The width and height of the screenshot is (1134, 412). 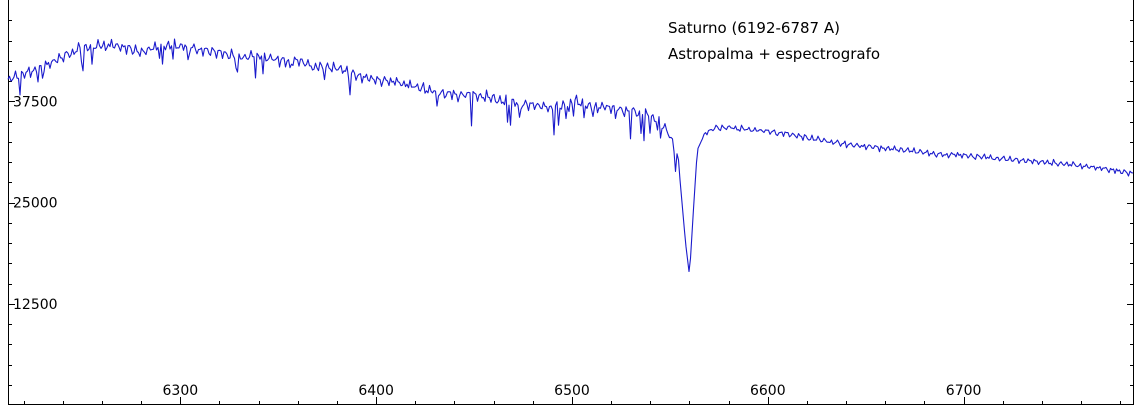 What do you see at coordinates (35, 204) in the screenshot?
I see `y-tick-label: 25000` at bounding box center [35, 204].